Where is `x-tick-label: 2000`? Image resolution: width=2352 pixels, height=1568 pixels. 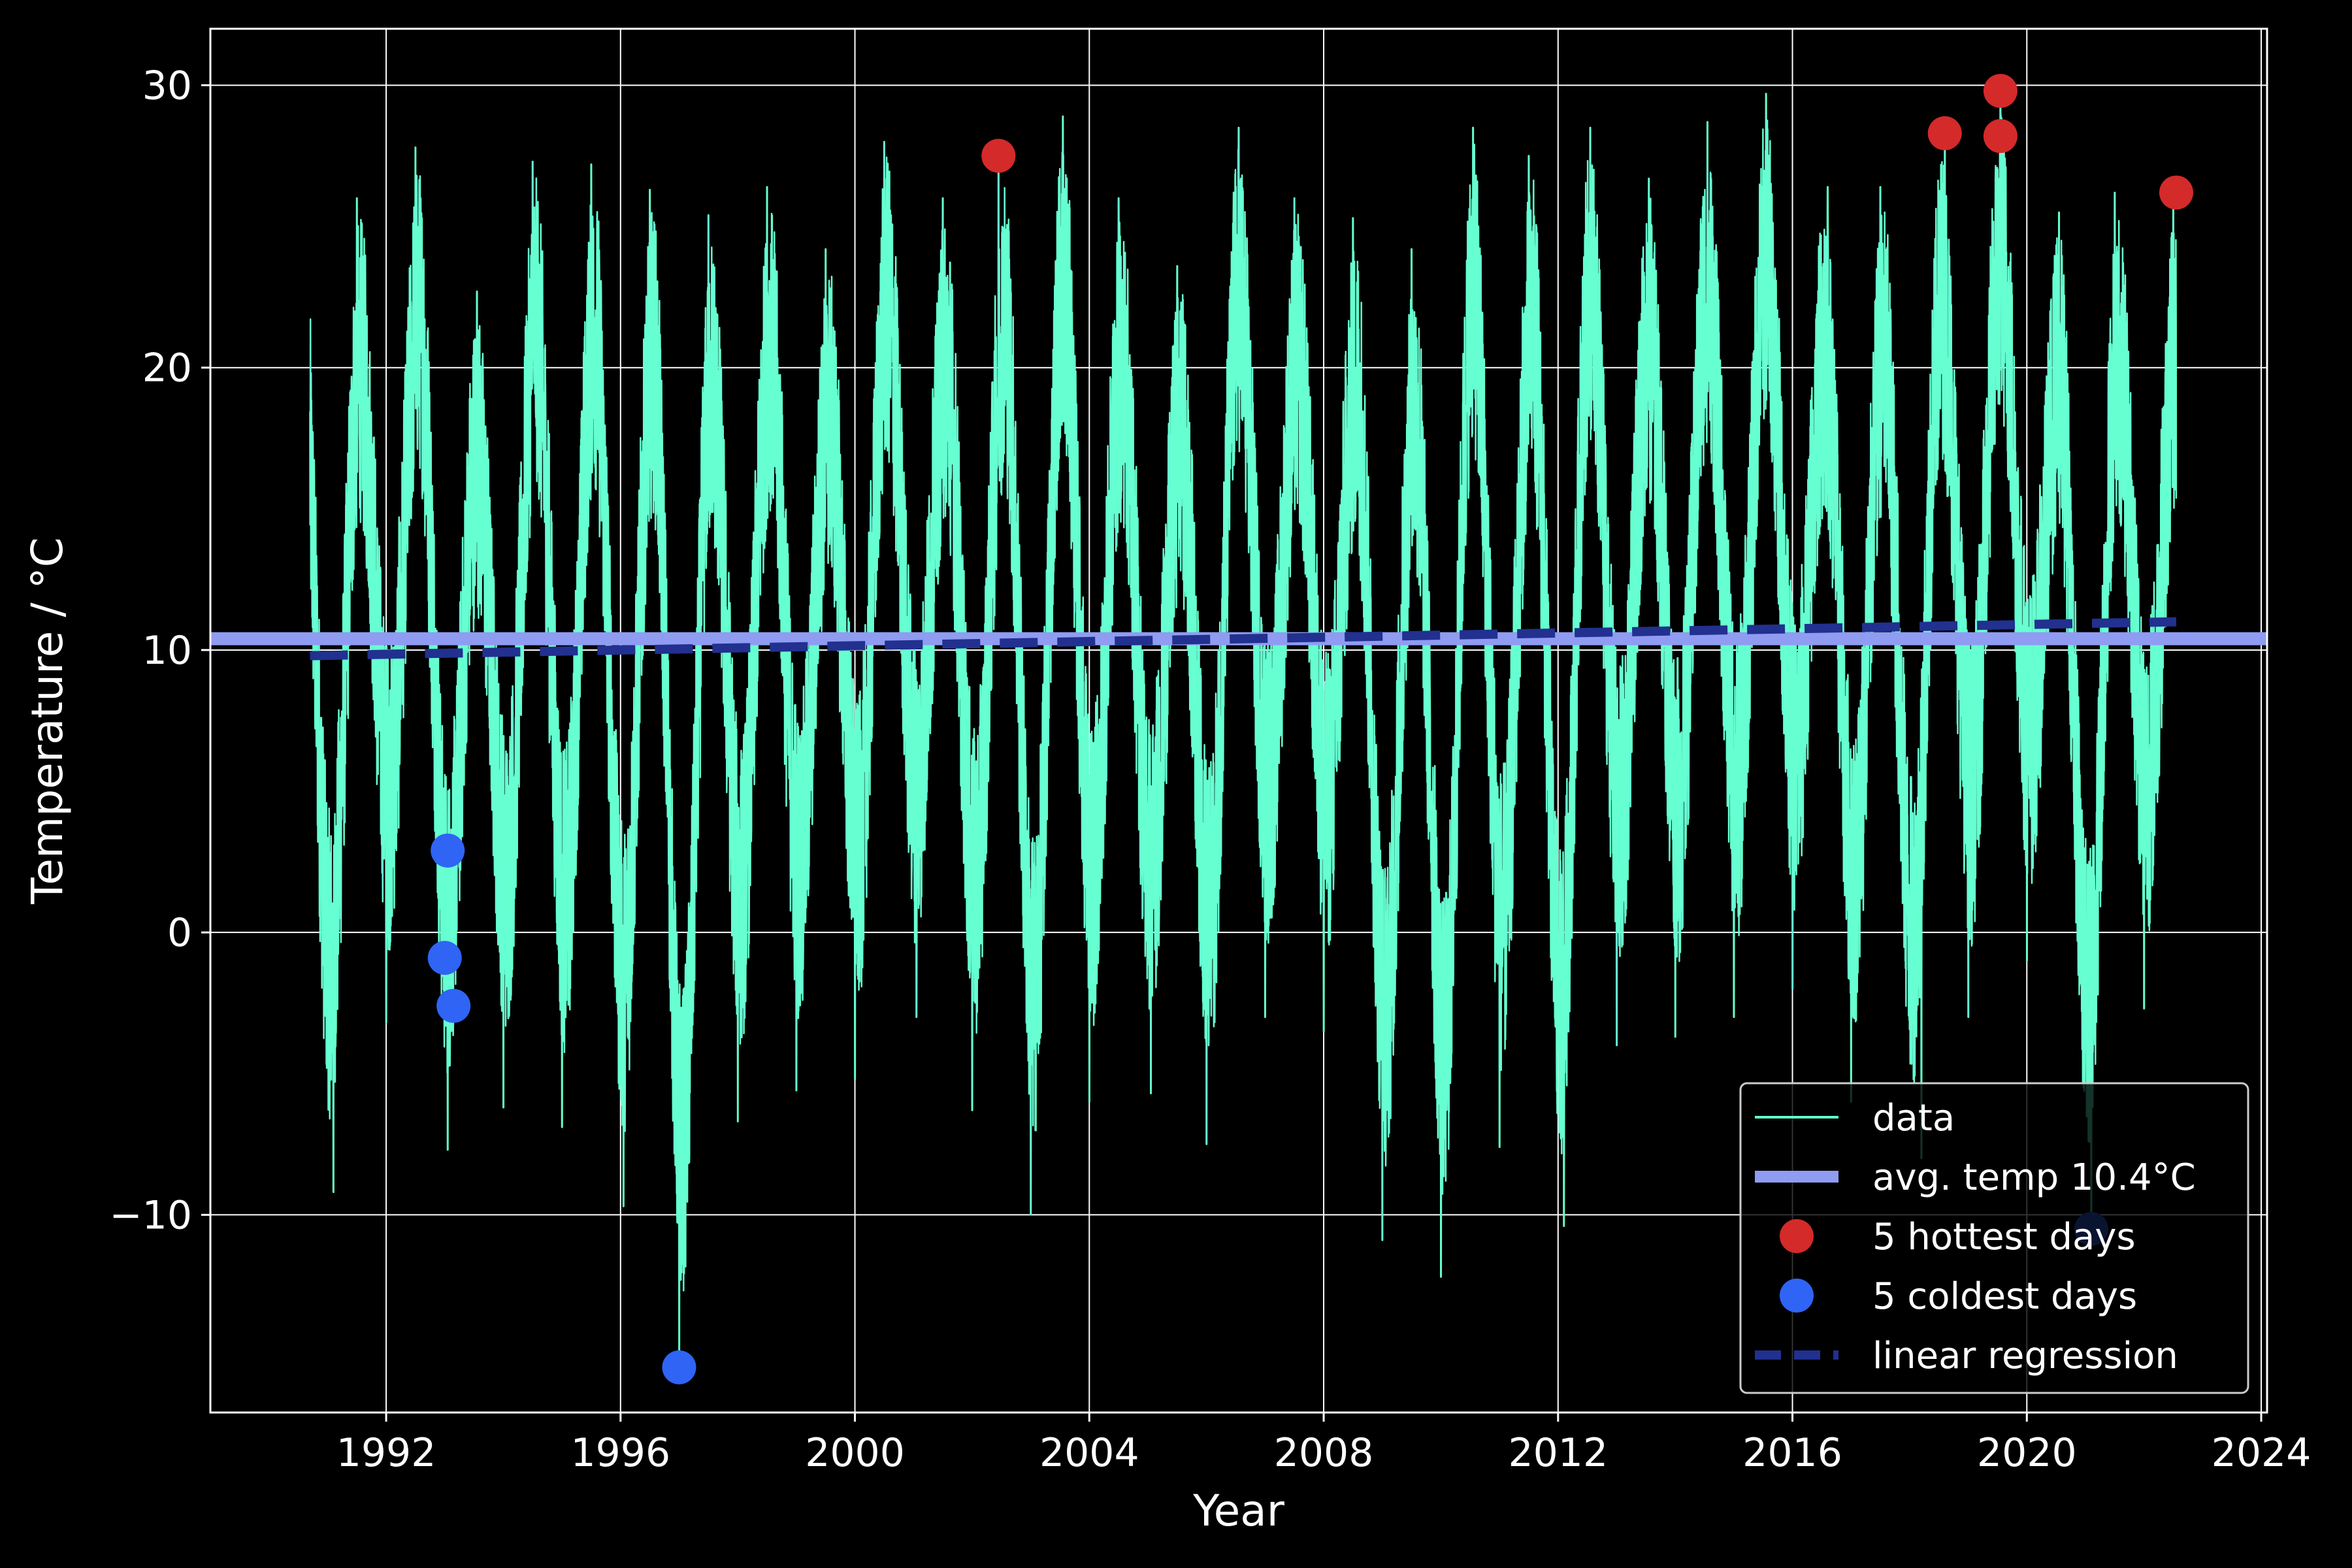
x-tick-label: 2000 is located at coordinates (855, 1453).